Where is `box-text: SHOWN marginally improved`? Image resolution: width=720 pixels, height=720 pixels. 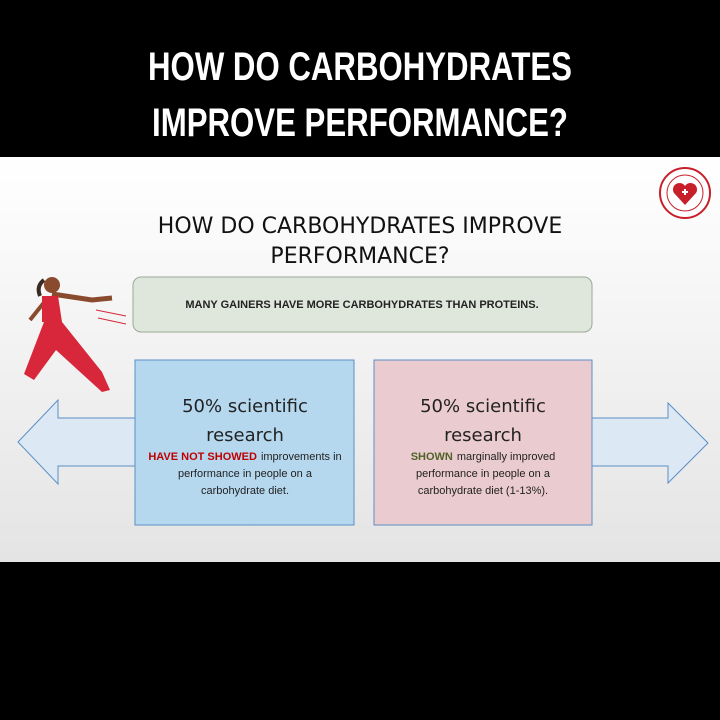
box-text: SHOWN marginally improved is located at coordinates (483, 457).